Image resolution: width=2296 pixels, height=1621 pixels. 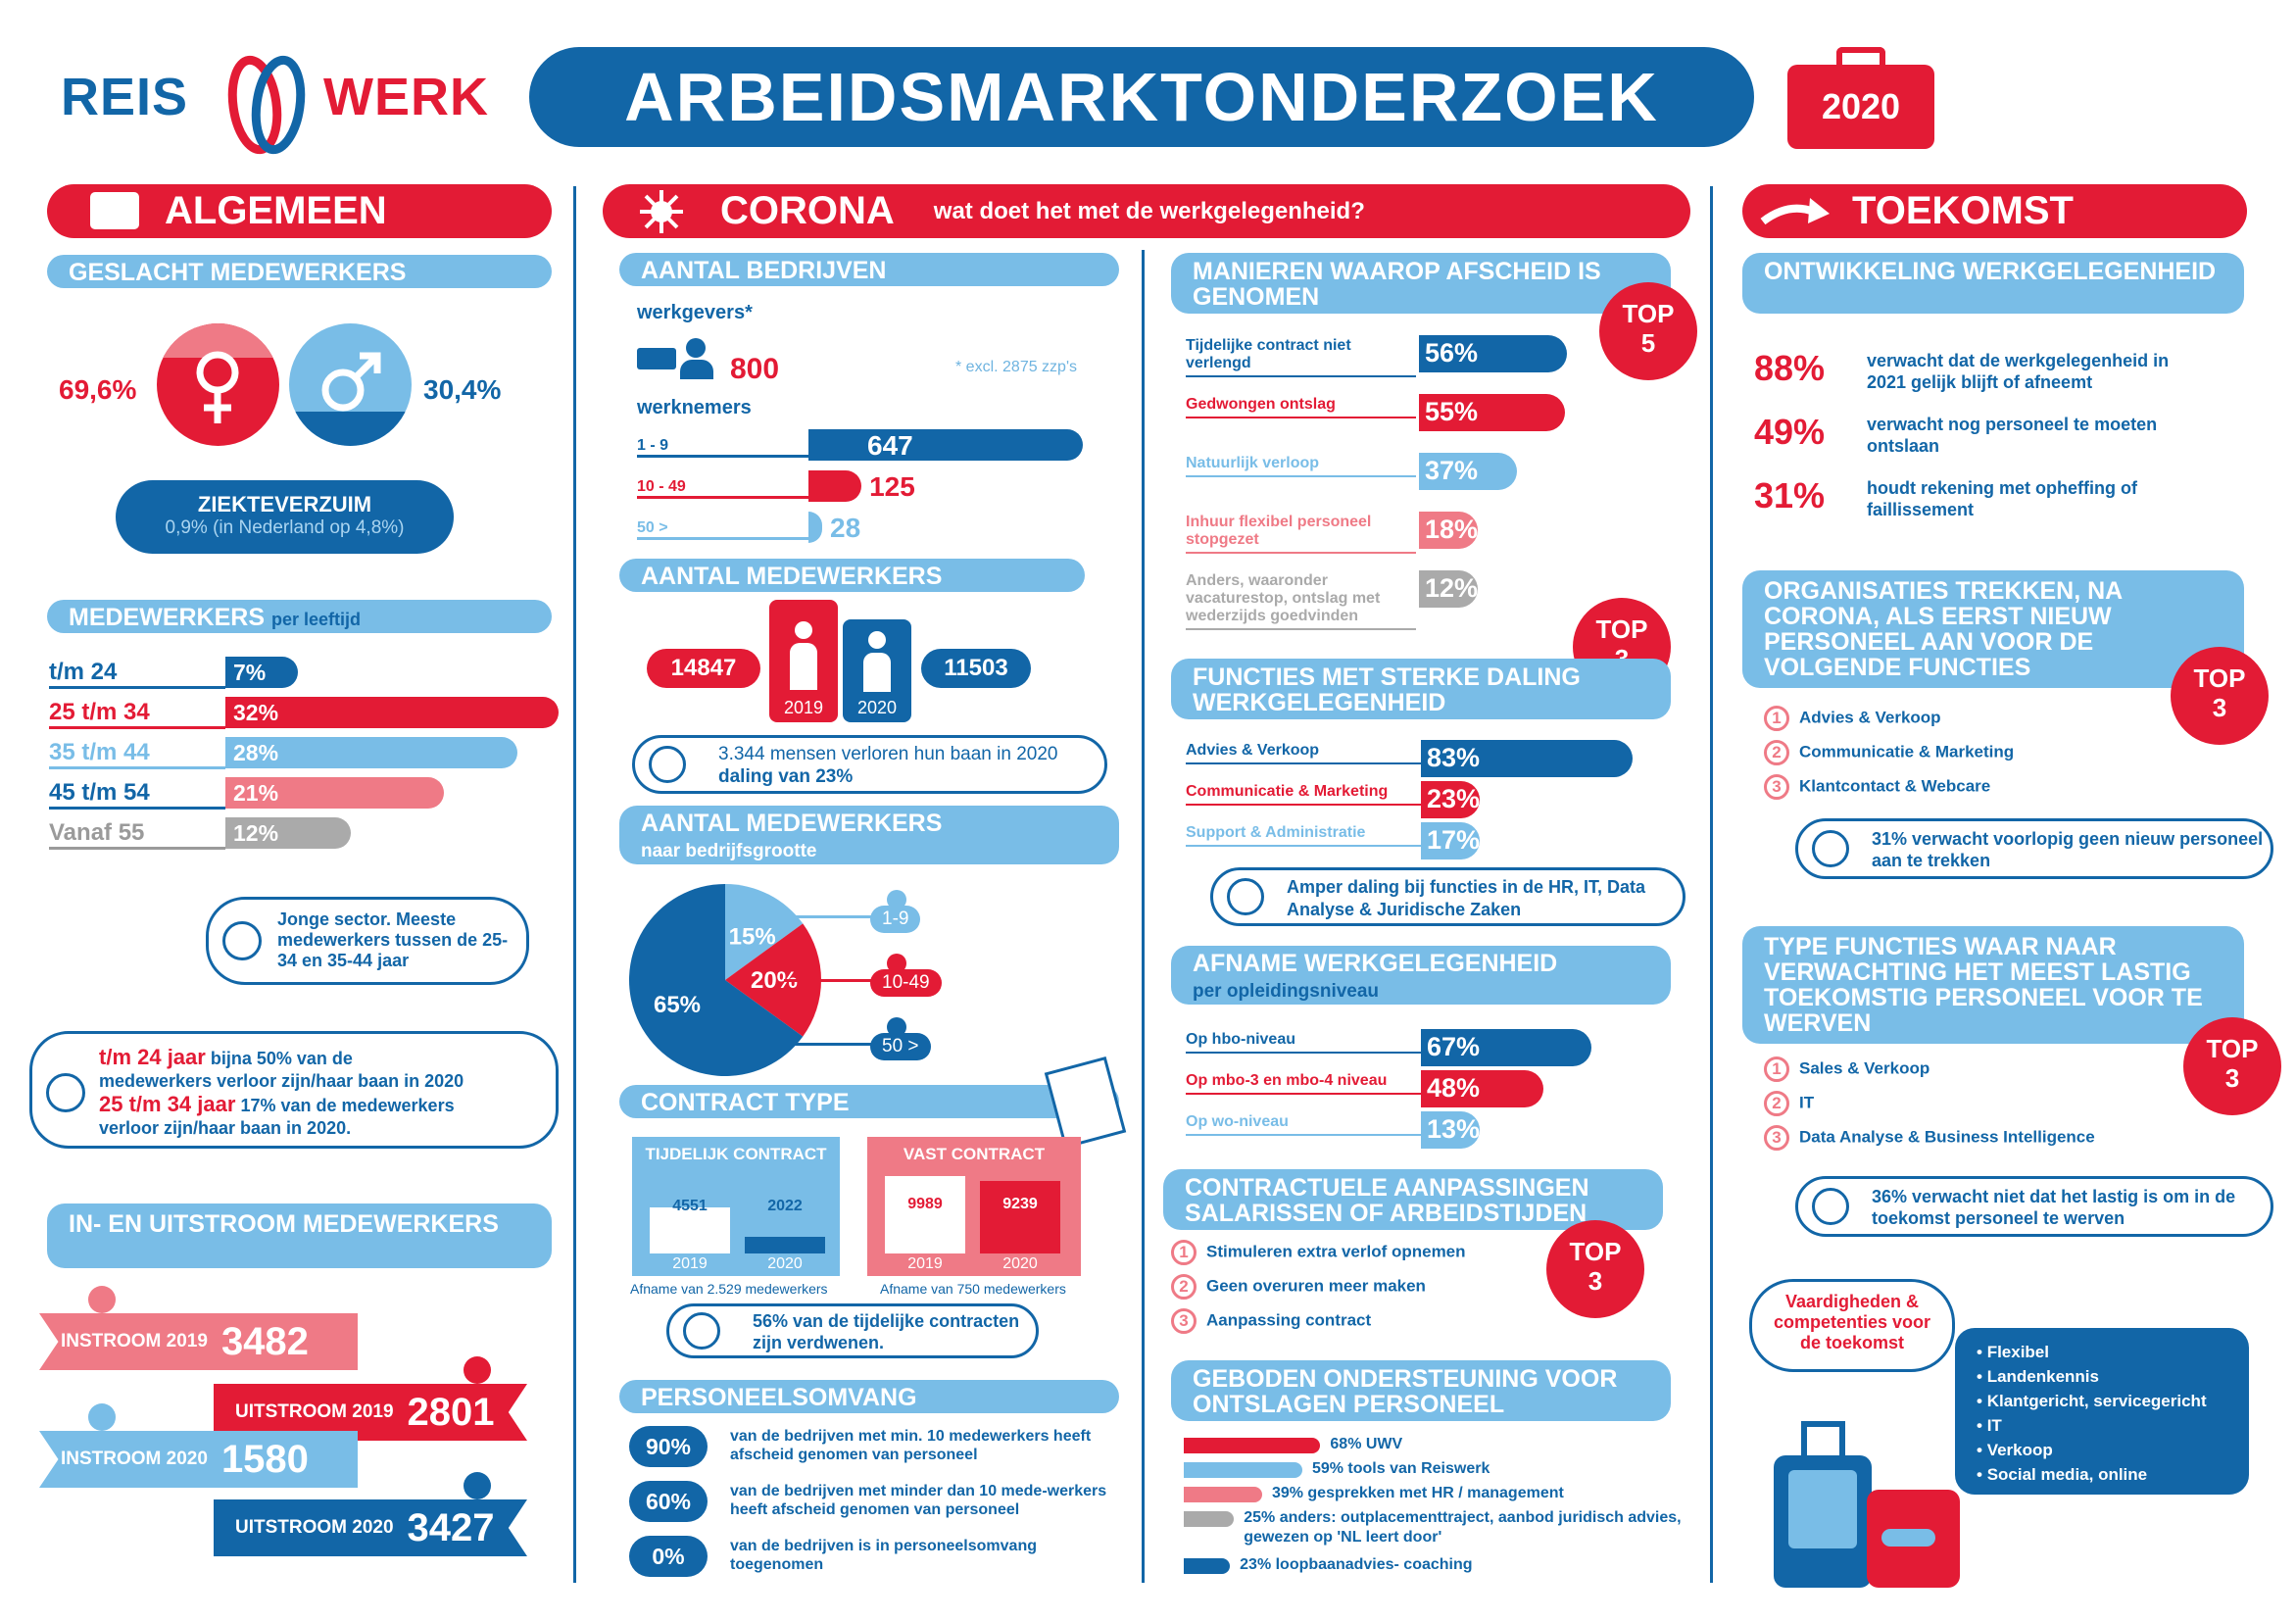 What do you see at coordinates (1649, 313) in the screenshot?
I see `afscheid-top-a: TOP` at bounding box center [1649, 313].